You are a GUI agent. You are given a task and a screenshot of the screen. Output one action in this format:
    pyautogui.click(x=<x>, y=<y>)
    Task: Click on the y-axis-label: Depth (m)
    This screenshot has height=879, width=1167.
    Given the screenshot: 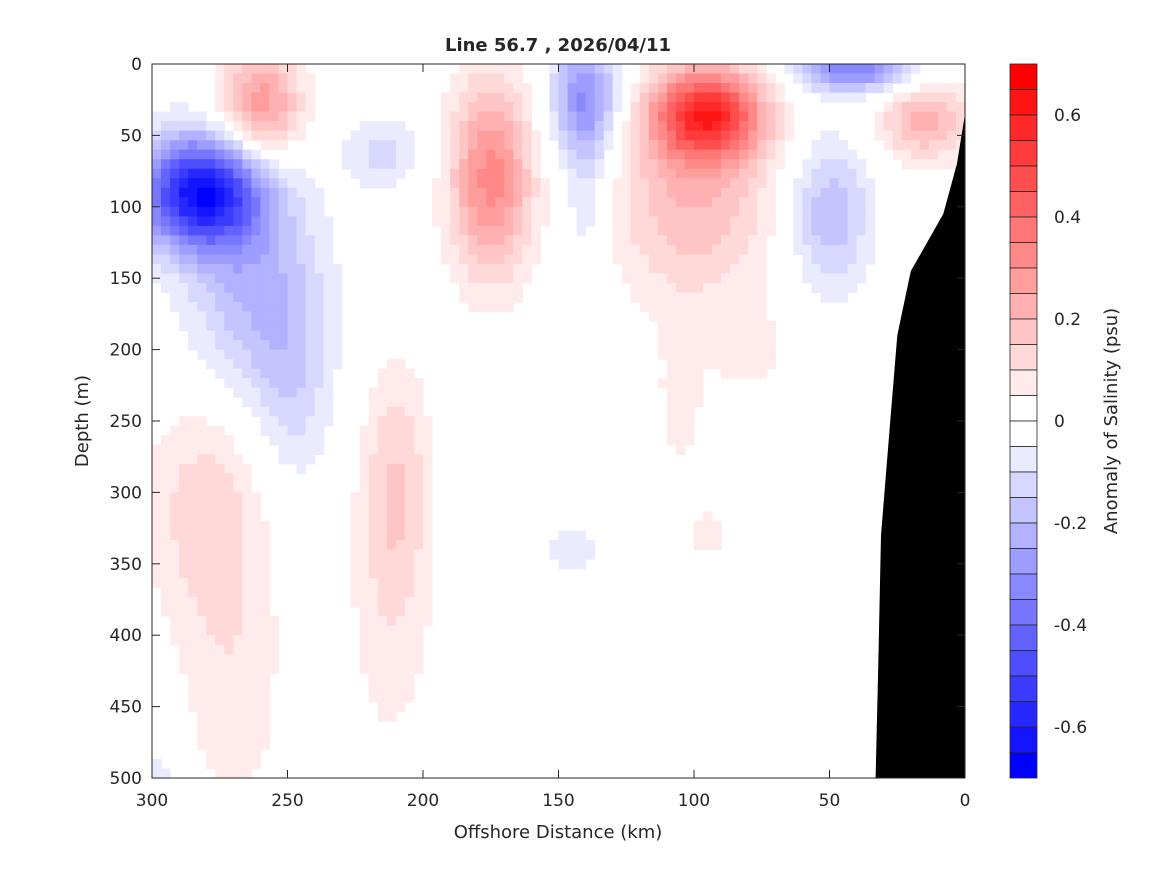 What is the action you would take?
    pyautogui.click(x=82, y=421)
    